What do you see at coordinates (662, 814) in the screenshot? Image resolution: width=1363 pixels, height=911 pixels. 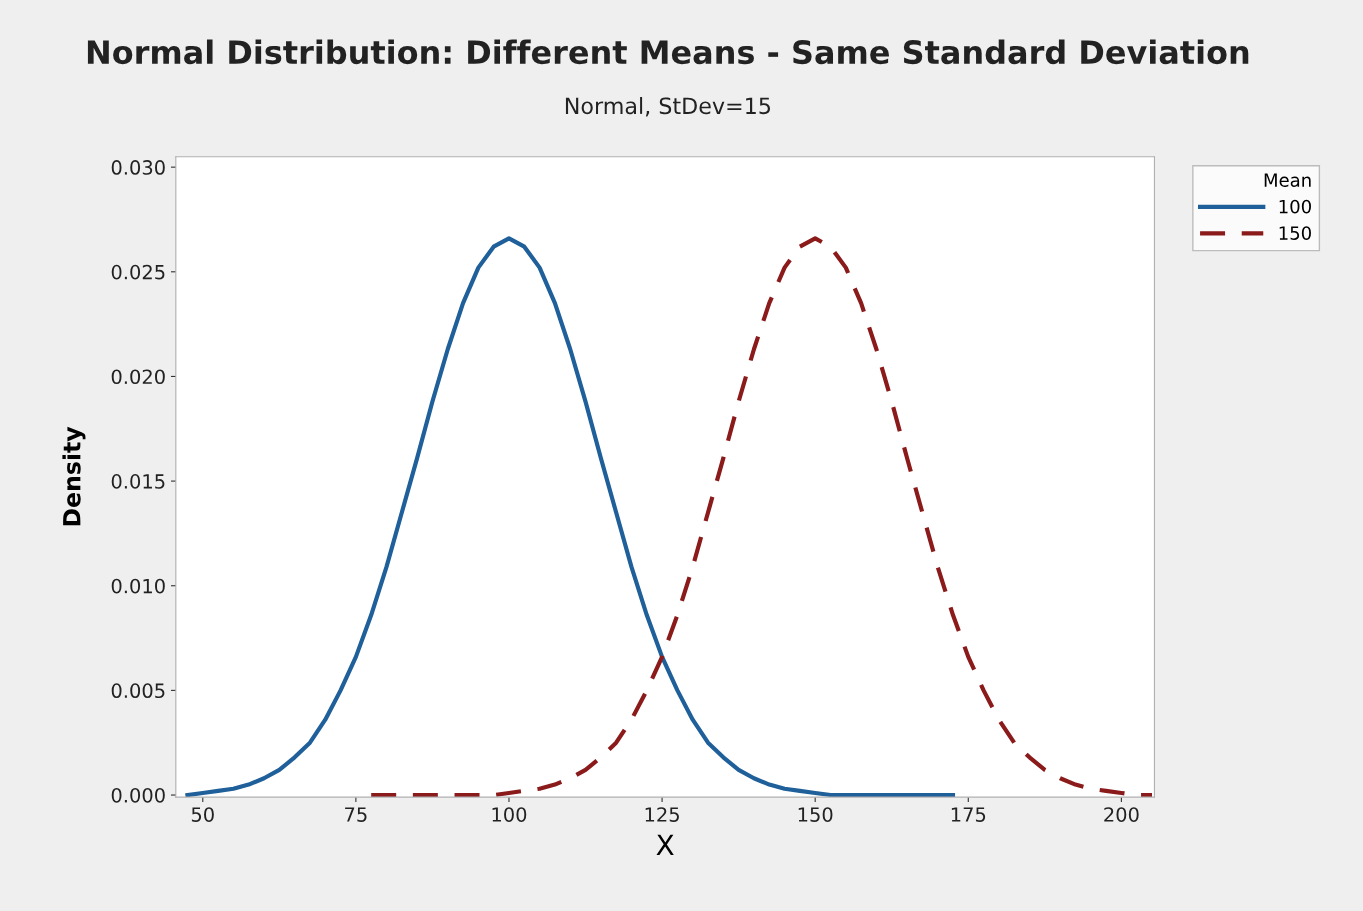 I see `x-tick-label: 125` at bounding box center [662, 814].